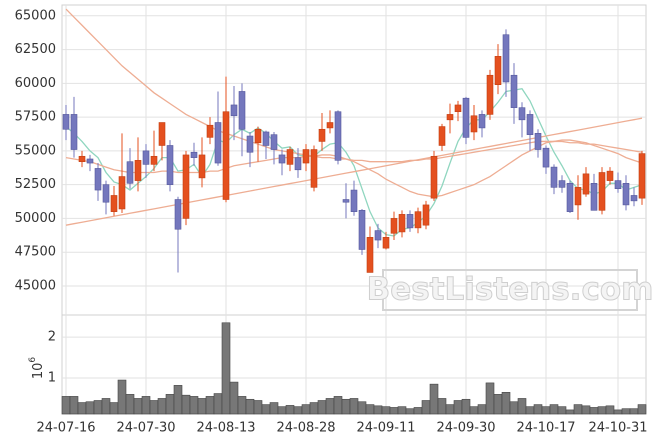 The image size is (663, 444). What do you see at coordinates (225, 428) in the screenshot?
I see `x-tick-label: 24-08-13` at bounding box center [225, 428].